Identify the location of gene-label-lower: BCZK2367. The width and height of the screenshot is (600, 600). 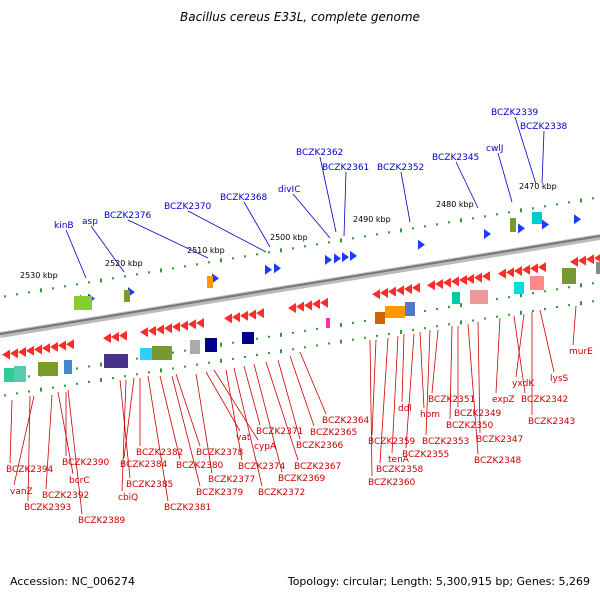
(317, 467).